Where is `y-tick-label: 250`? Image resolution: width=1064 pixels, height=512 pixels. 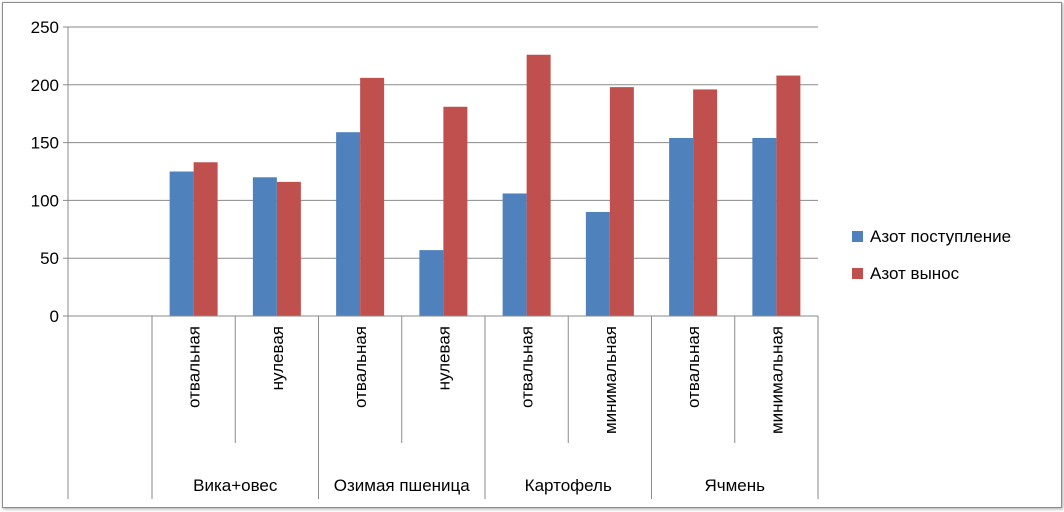 y-tick-label: 250 is located at coordinates (45, 27).